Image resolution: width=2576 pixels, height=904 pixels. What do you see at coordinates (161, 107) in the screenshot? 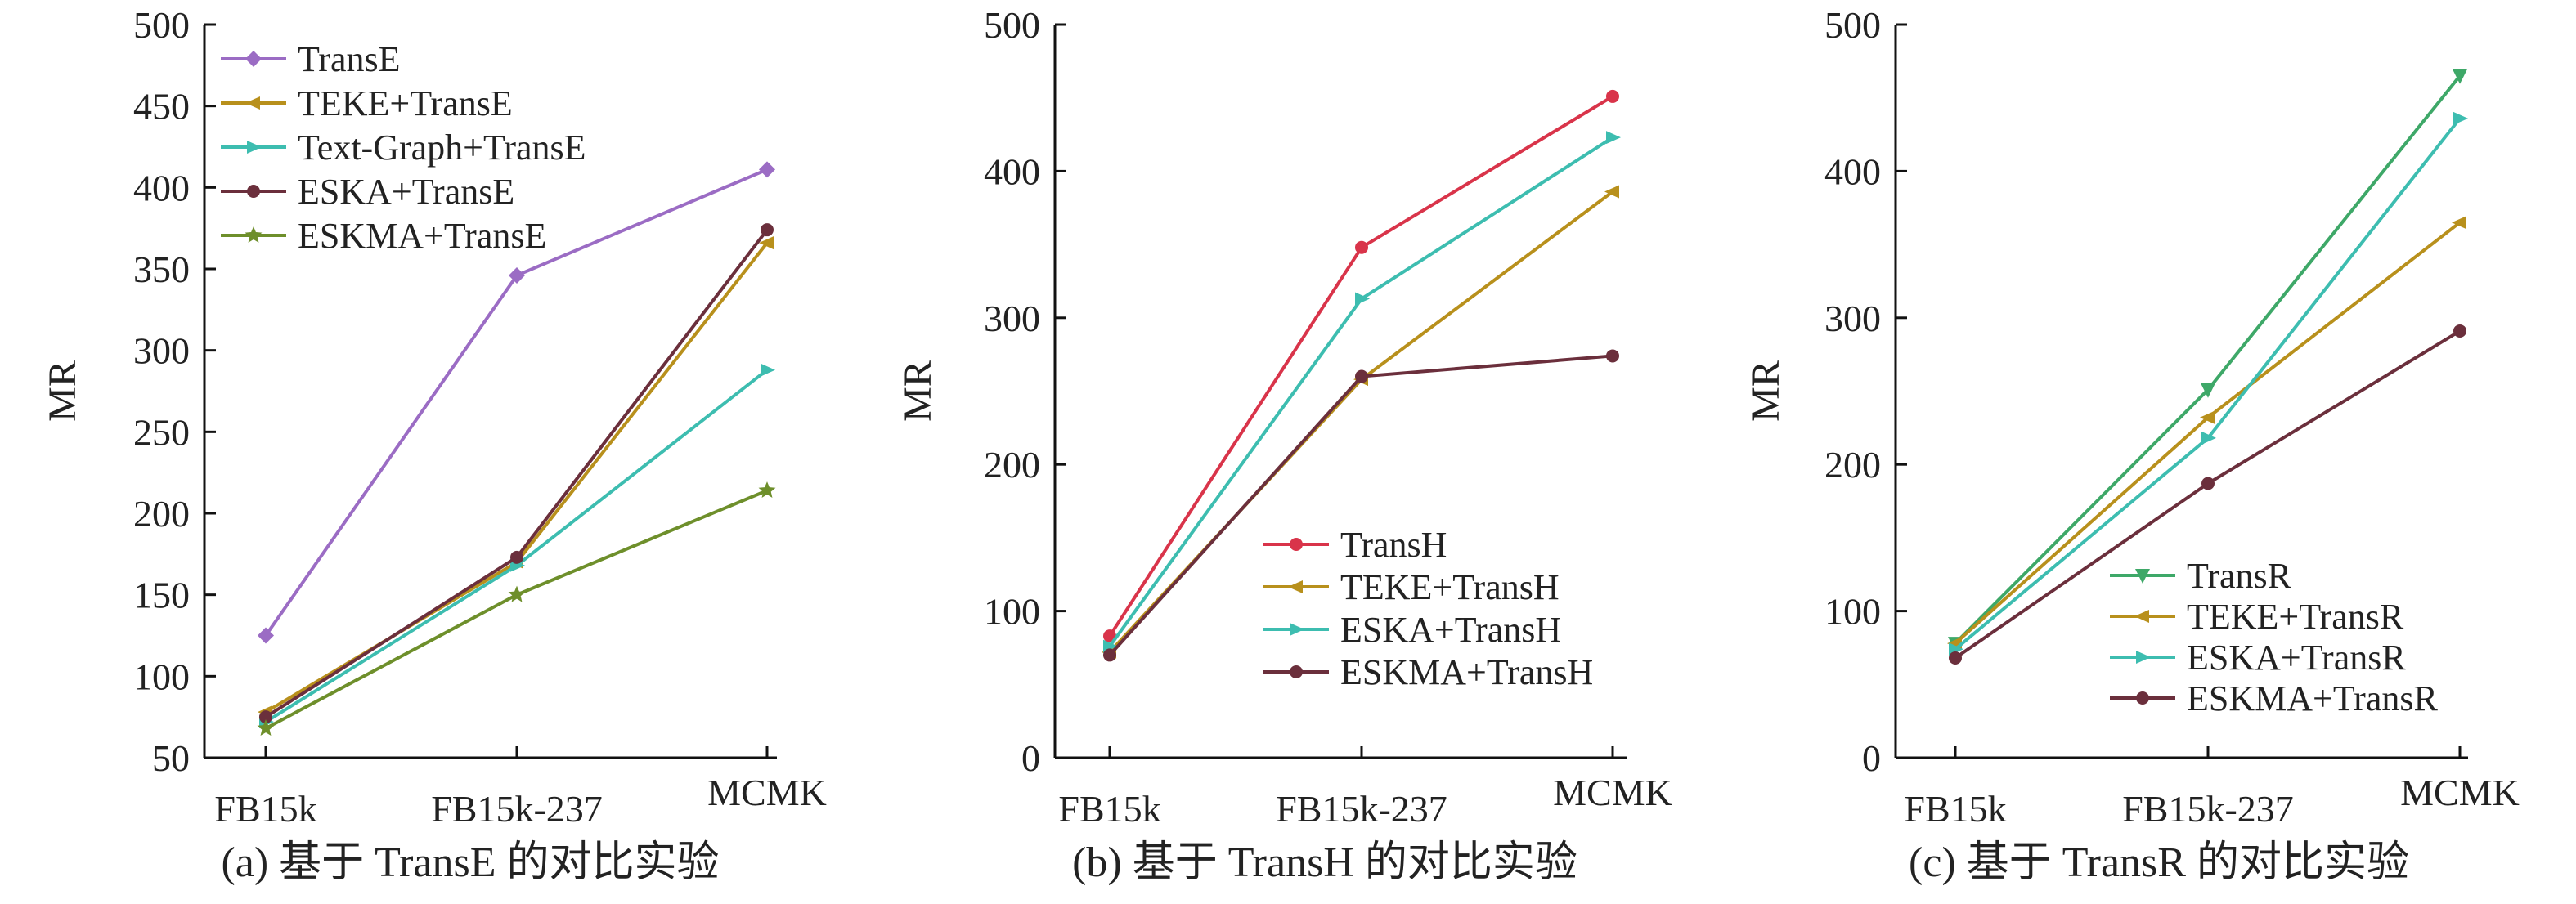
I see `y-tick-label: 450` at bounding box center [161, 107].